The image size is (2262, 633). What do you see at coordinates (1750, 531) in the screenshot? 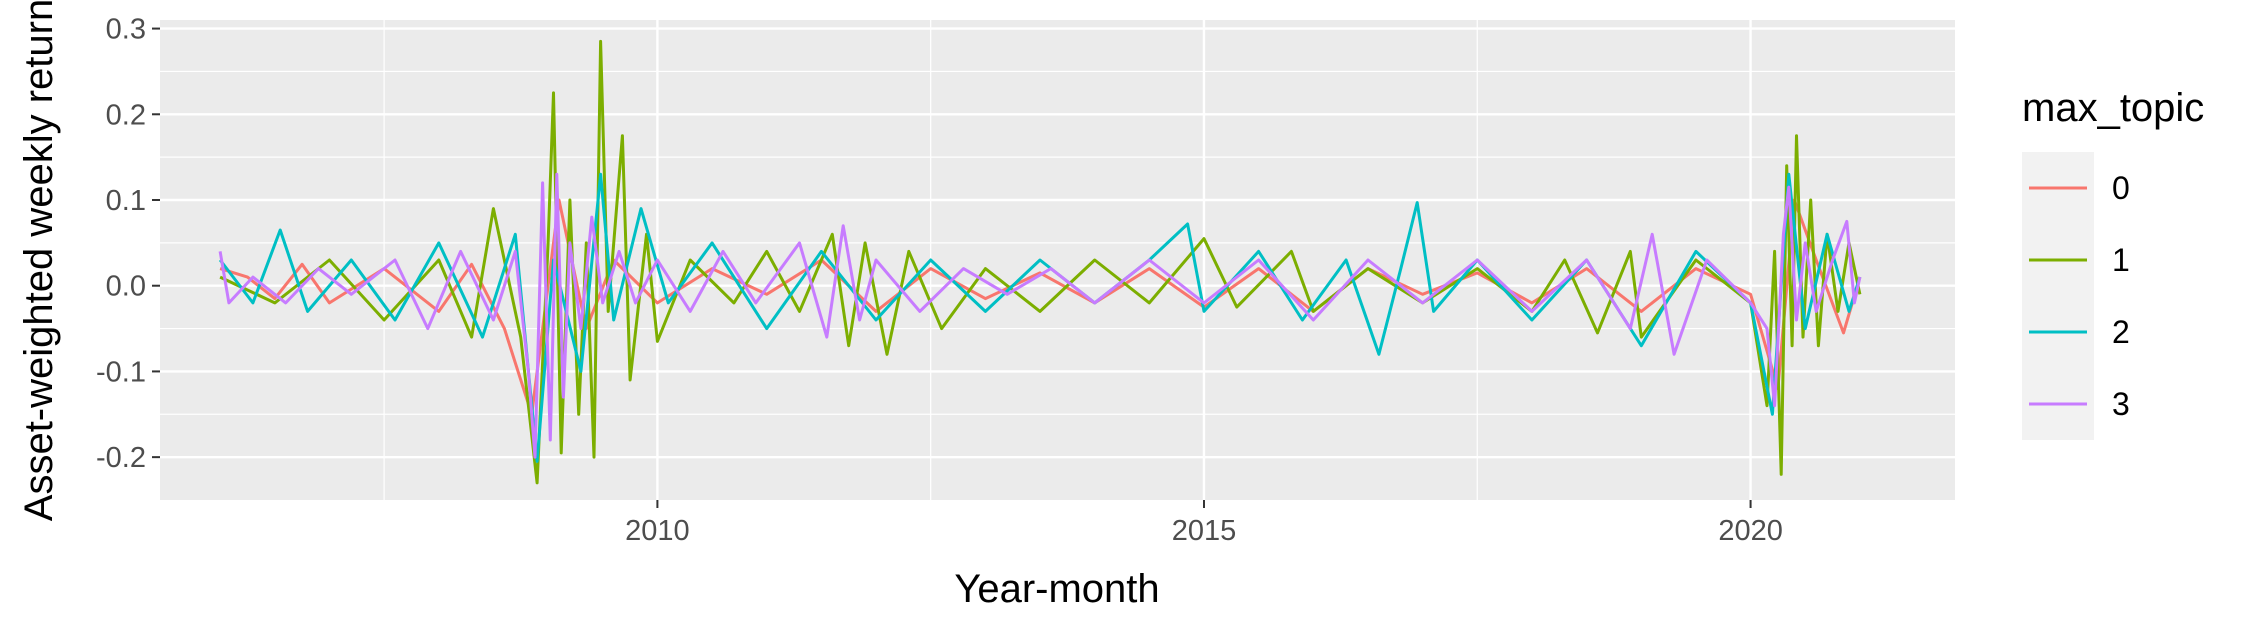
I see `x-tick-label: 2020` at bounding box center [1750, 531].